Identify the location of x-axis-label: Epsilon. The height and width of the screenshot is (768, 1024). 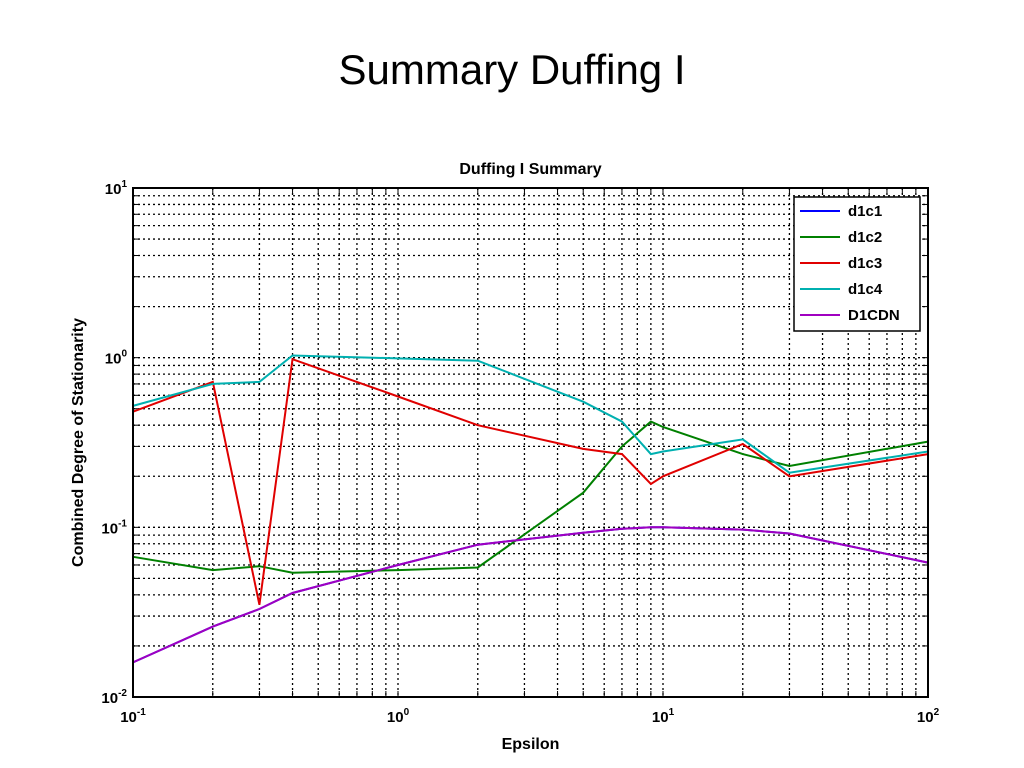
(531, 744).